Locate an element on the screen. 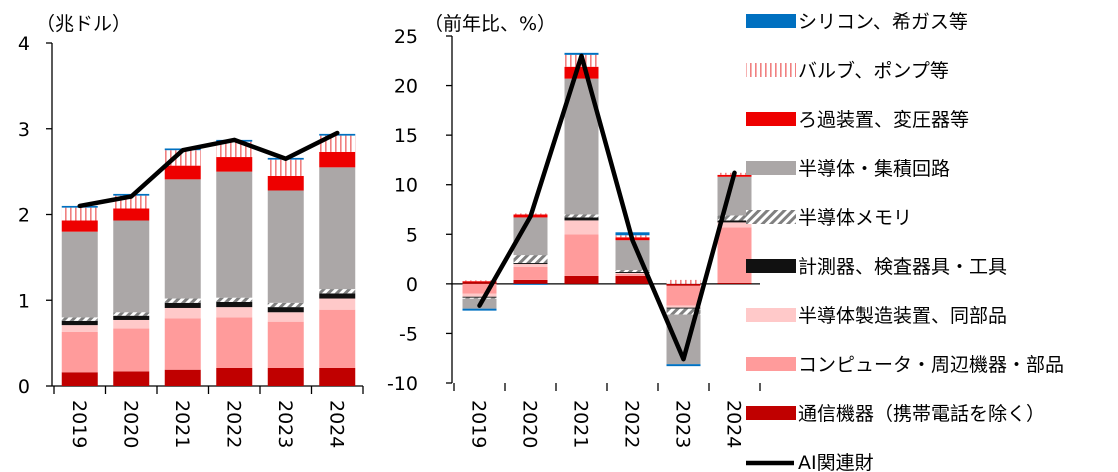  legend-swatch-seizou is located at coordinates (771, 315).